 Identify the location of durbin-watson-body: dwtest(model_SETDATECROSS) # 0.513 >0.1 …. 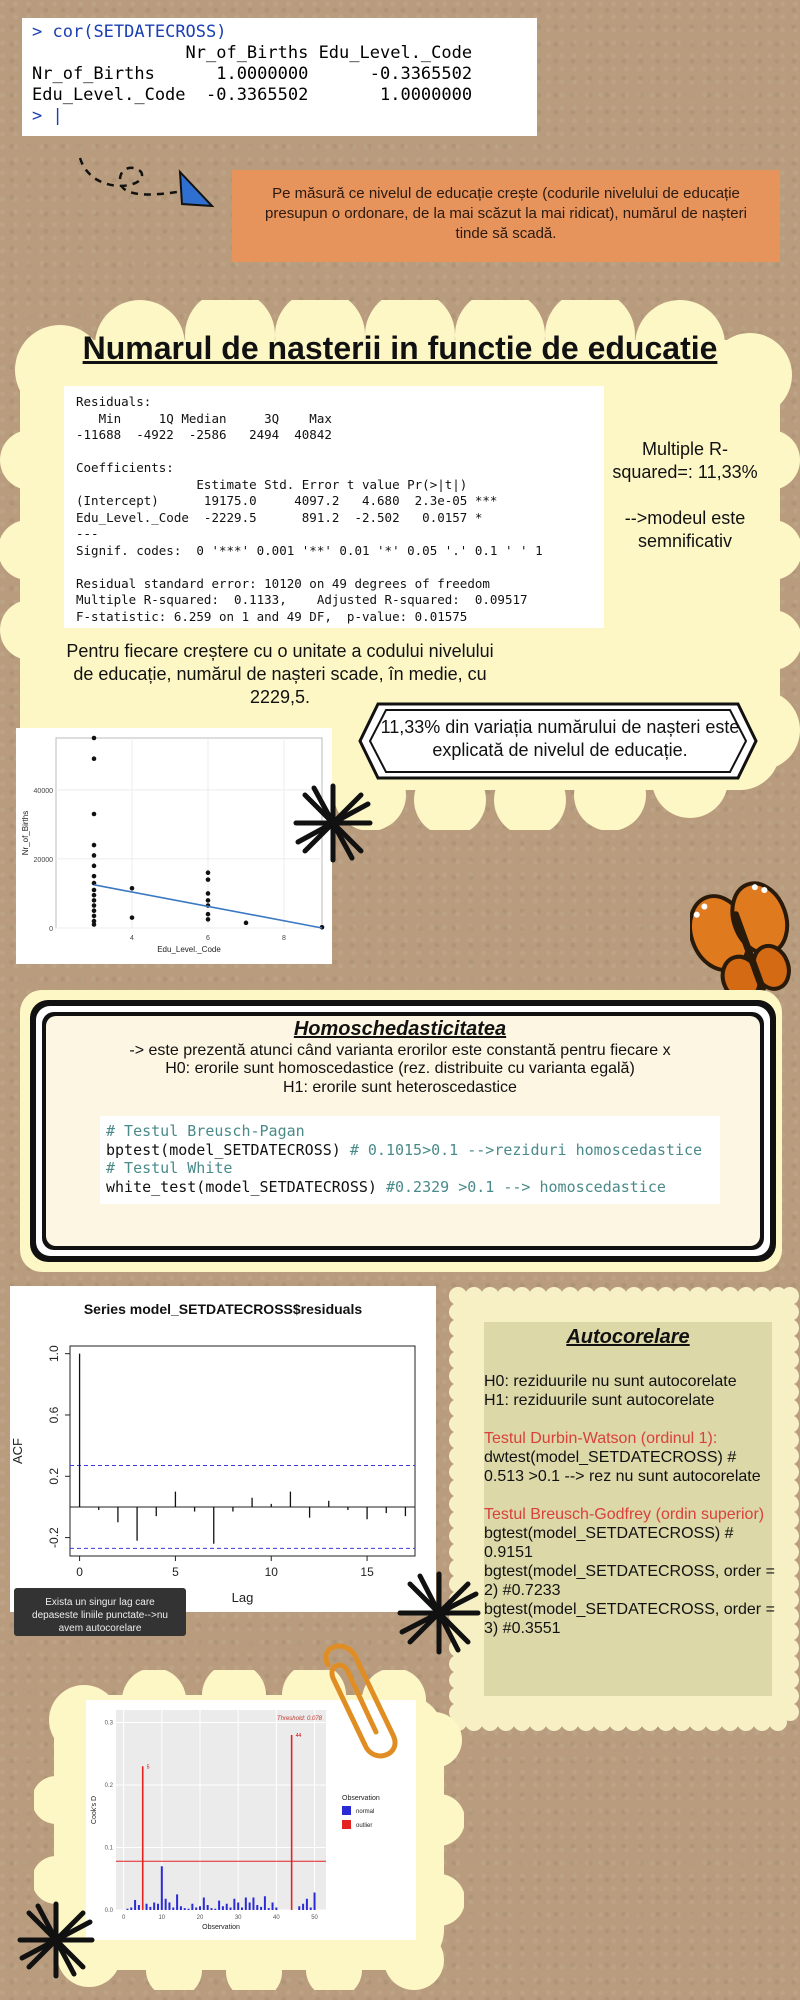
(622, 1467).